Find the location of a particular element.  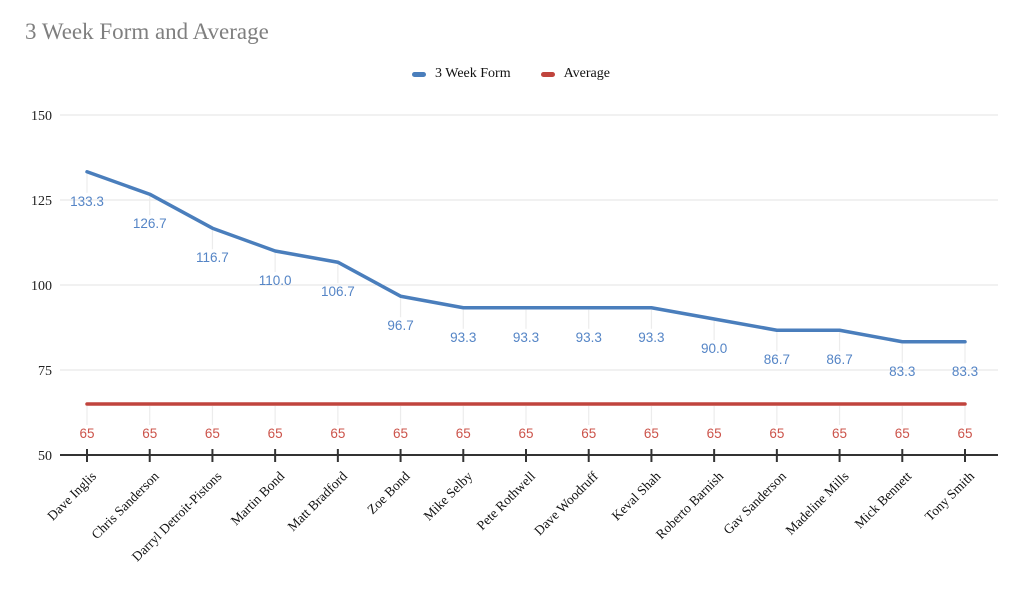

chart-title: 3 Week Form and Average is located at coordinates (147, 31).